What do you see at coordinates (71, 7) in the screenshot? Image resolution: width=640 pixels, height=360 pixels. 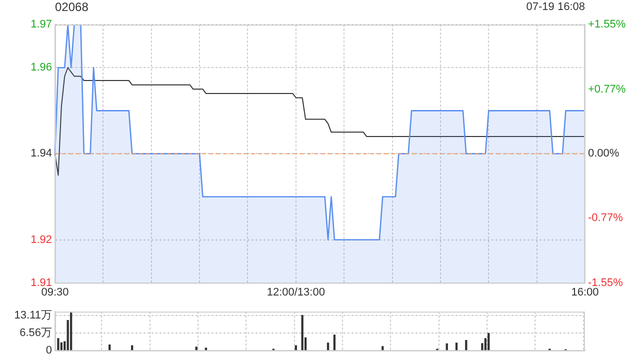 I see `chart-title: 02068` at bounding box center [71, 7].